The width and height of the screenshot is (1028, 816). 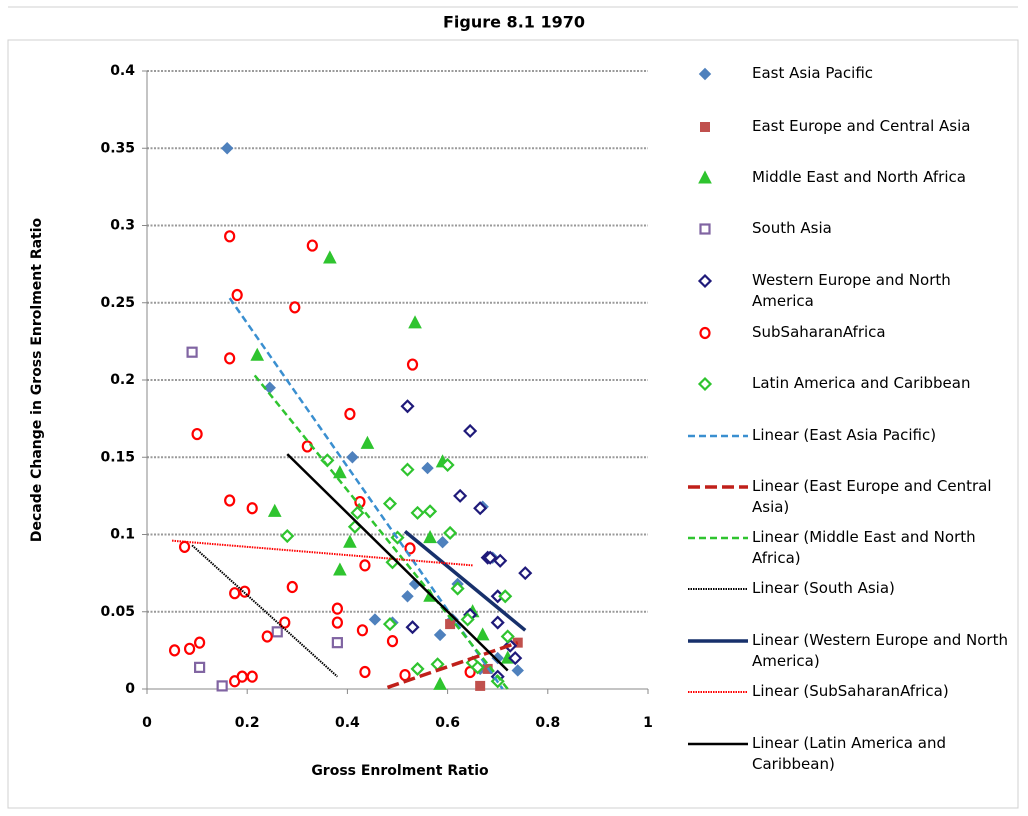 What do you see at coordinates (122, 380) in the screenshot?
I see `y-tick-label: 0.2` at bounding box center [122, 380].